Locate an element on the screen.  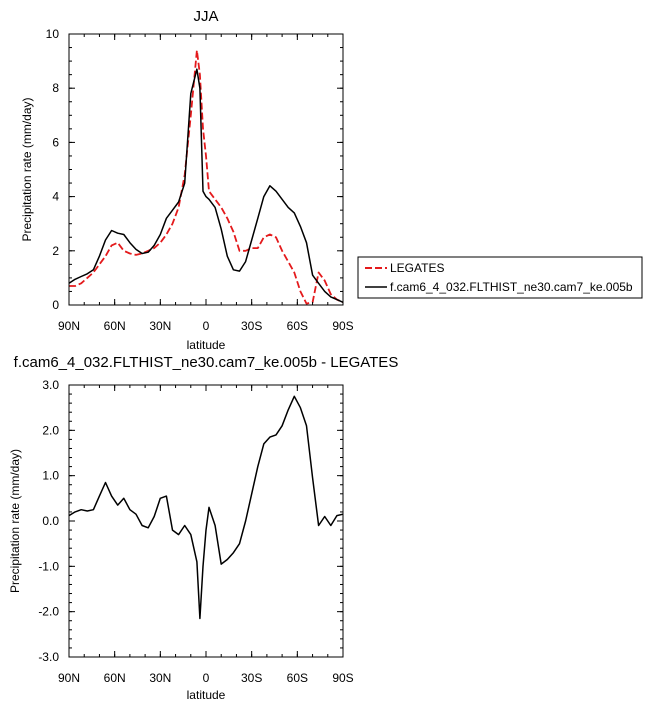
y-tick-label: -2.0 is located at coordinates (48, 612).